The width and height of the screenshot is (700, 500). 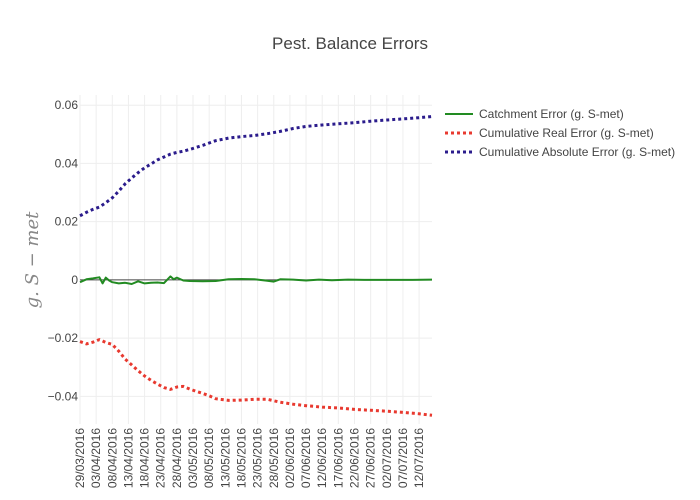 What do you see at coordinates (322, 458) in the screenshot?
I see `x-tick-label: 12/06/2016` at bounding box center [322, 458].